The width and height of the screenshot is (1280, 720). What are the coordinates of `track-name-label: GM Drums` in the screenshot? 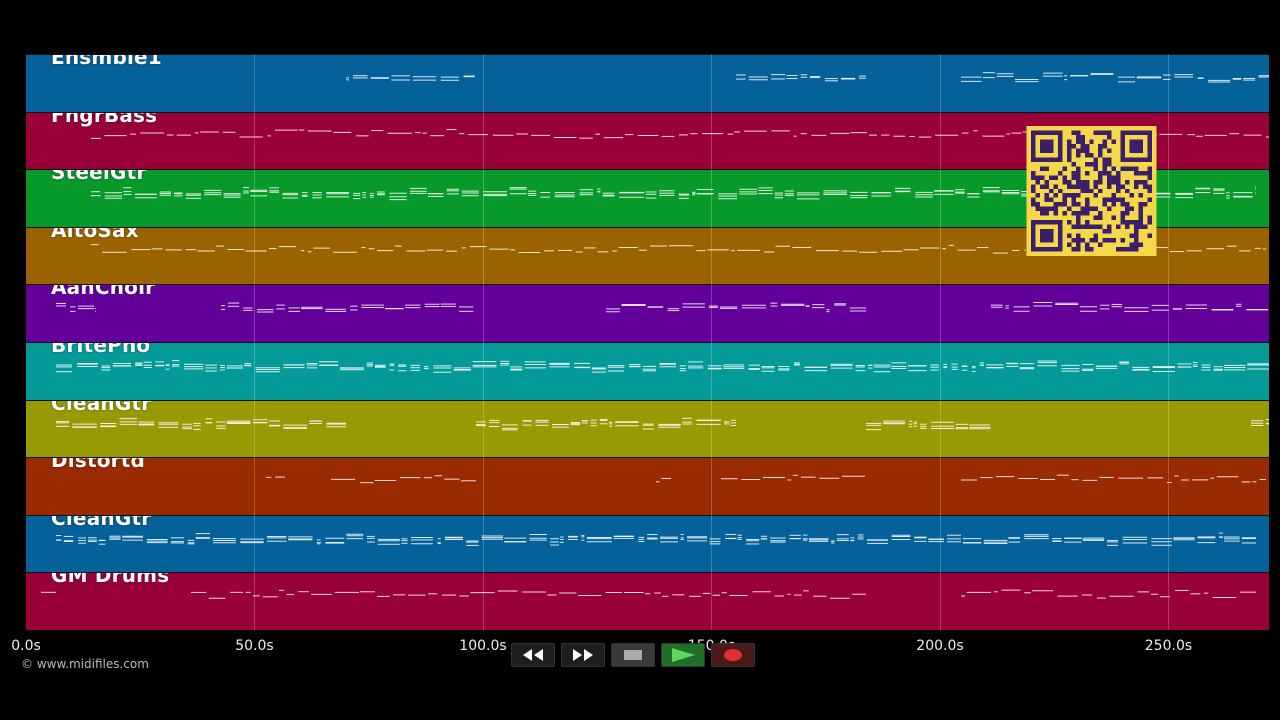 It's located at (110, 580).